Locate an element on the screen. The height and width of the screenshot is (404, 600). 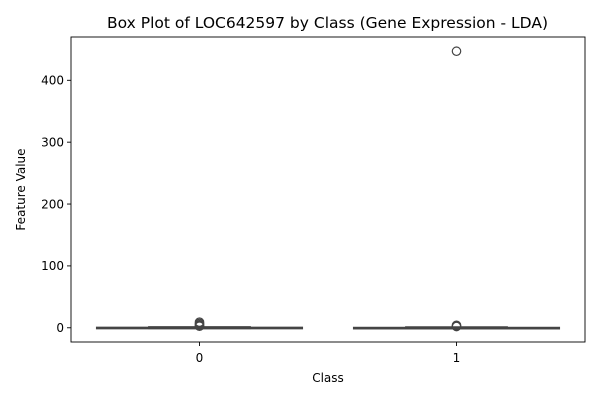
y-tick-label: 300 is located at coordinates (52, 142).